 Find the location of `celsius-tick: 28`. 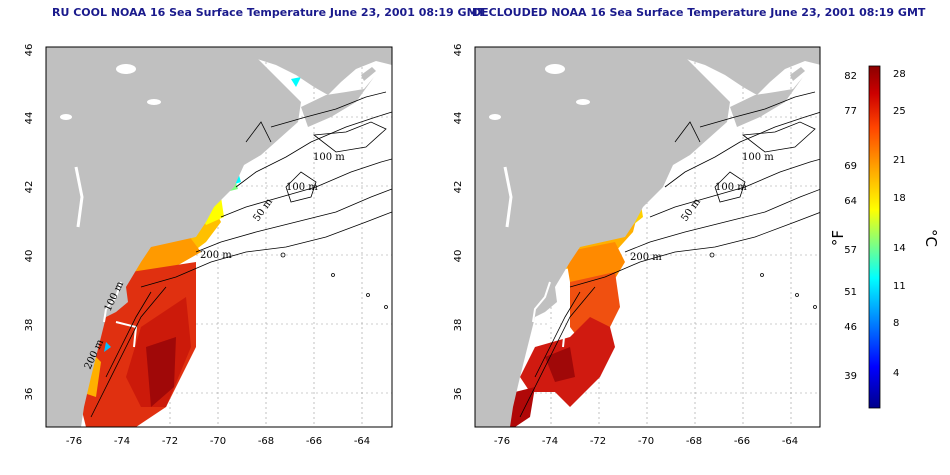

celsius-tick: 28 is located at coordinates (899, 74).